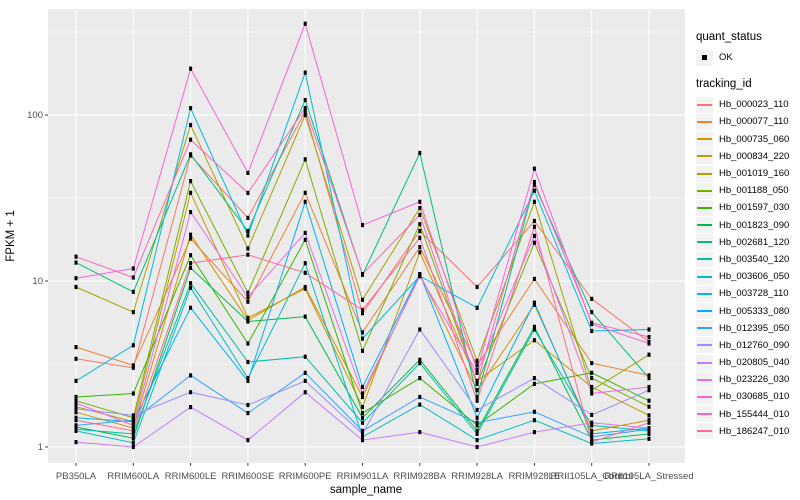 The height and width of the screenshot is (500, 800). I want to click on x-tick-label: RRIM928BA, so click(419, 476).